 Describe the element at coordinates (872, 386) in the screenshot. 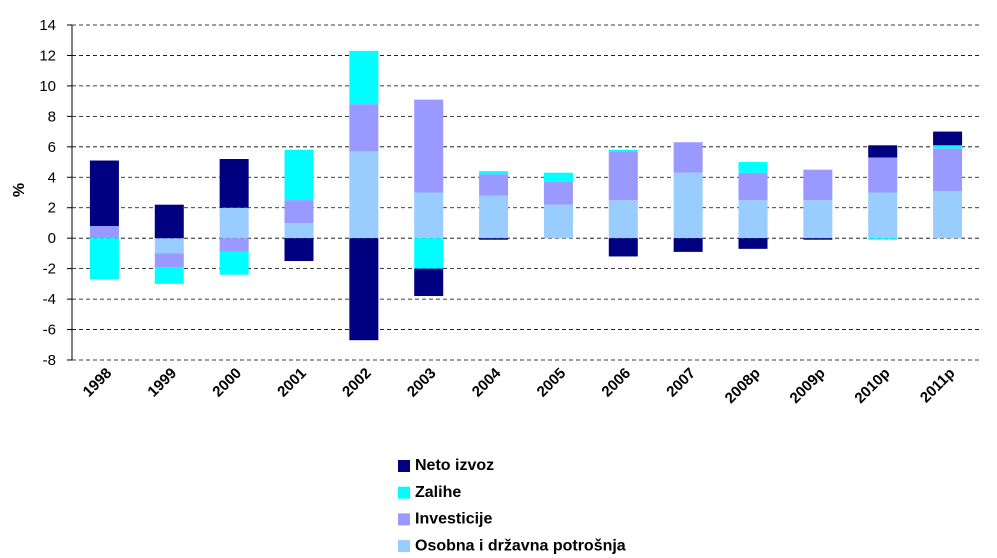

I see `x-tick-label: 2010p` at that location.